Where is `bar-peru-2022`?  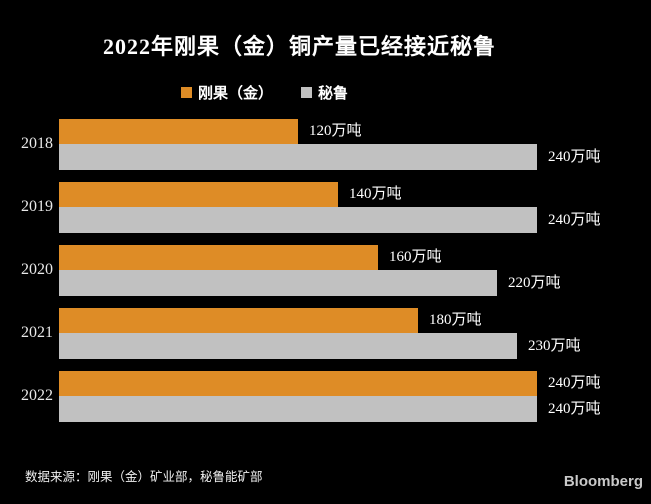
bar-peru-2022 is located at coordinates (298, 409).